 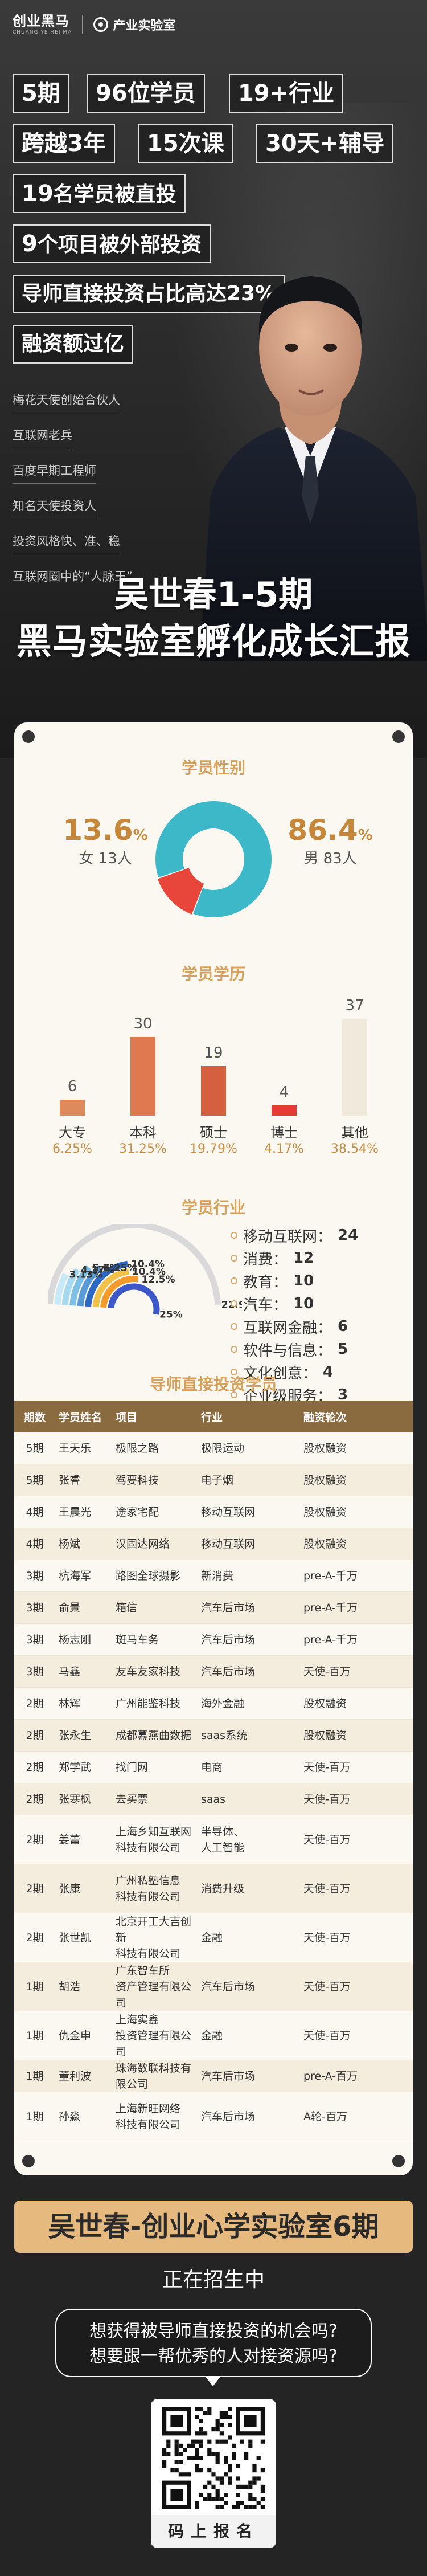 What do you see at coordinates (143, 1543) in the screenshot?
I see `table-cell: 汉固达网络` at bounding box center [143, 1543].